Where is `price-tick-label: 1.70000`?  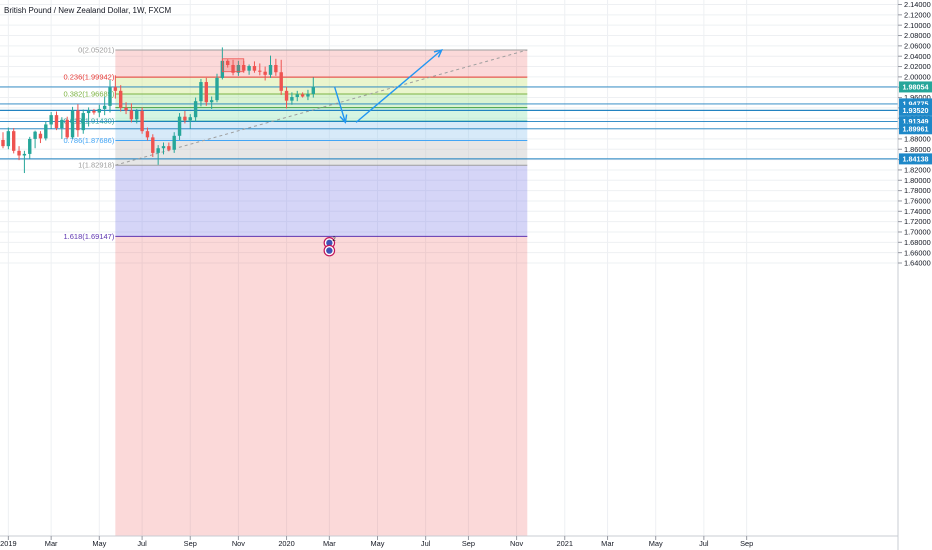
price-tick-label: 1.70000 is located at coordinates (917, 232).